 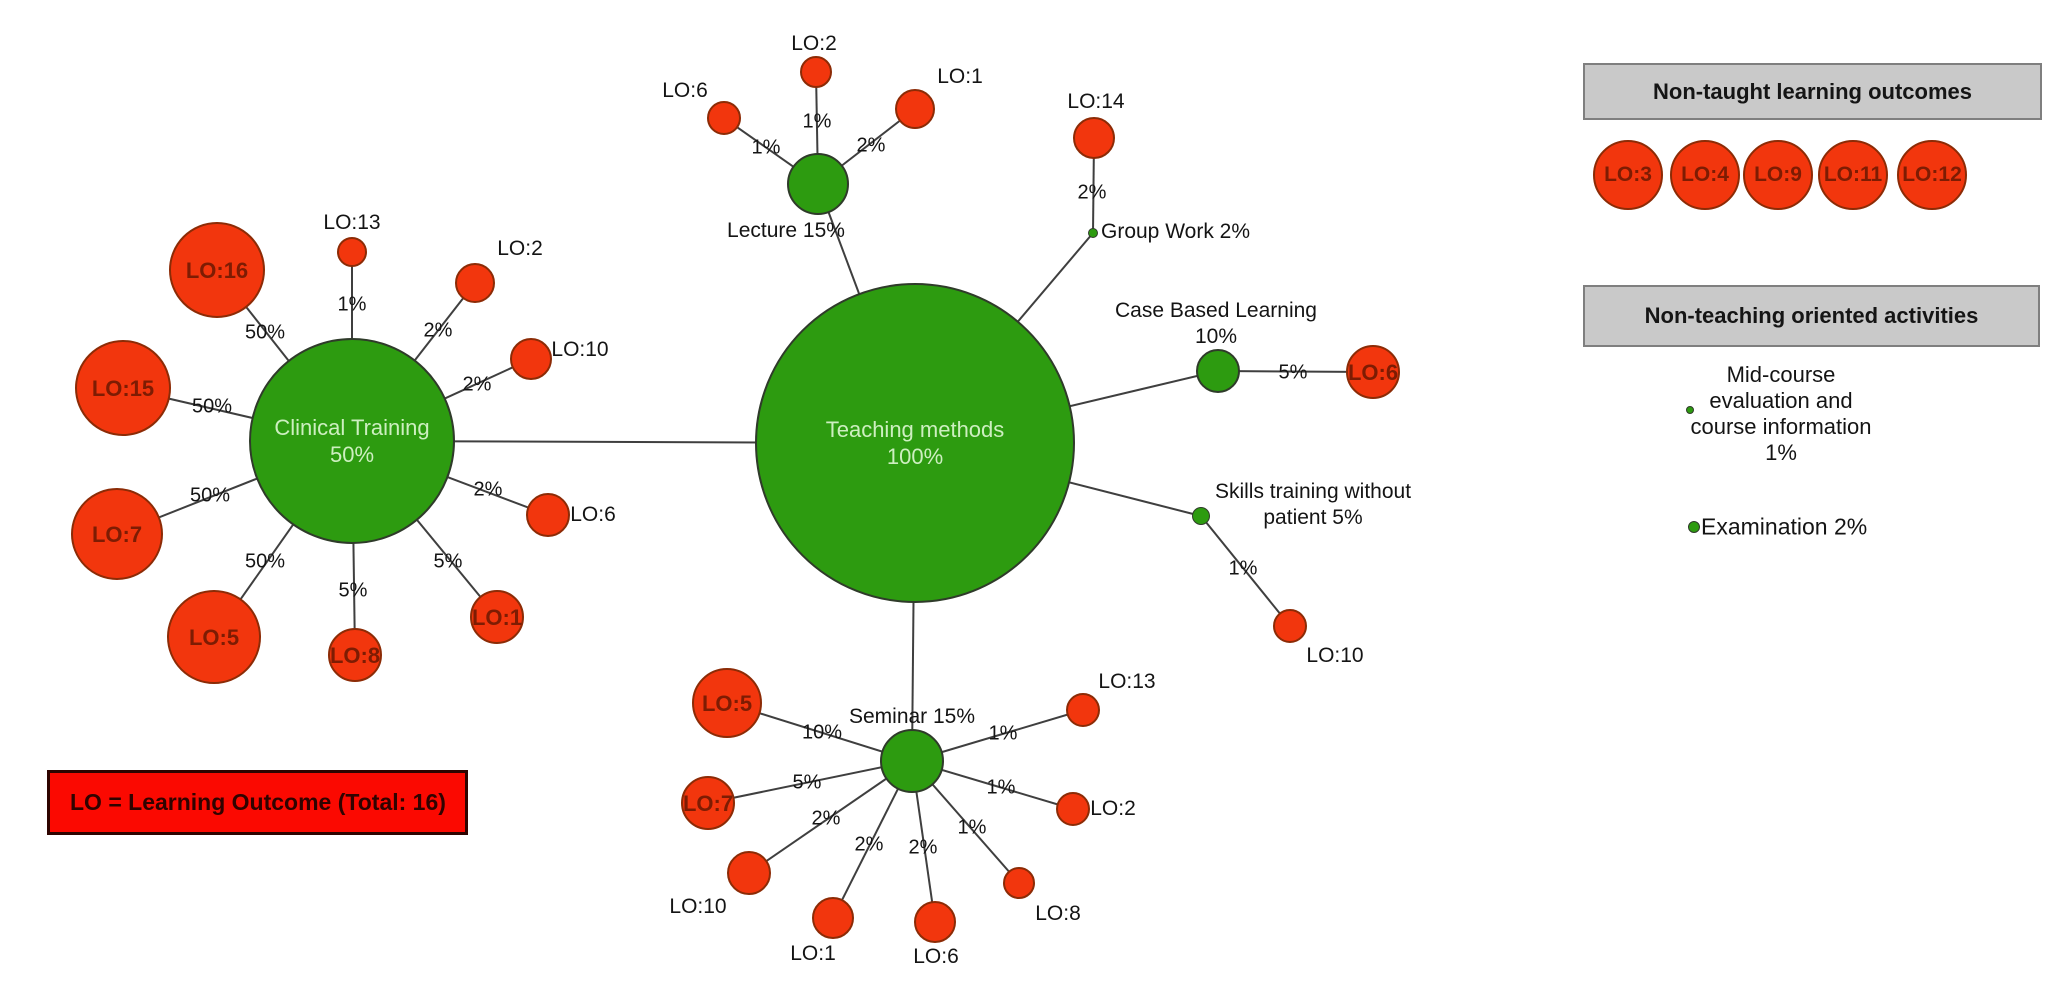 I want to click on node-cbl_lo6: LO:6, so click(x=1373, y=372).